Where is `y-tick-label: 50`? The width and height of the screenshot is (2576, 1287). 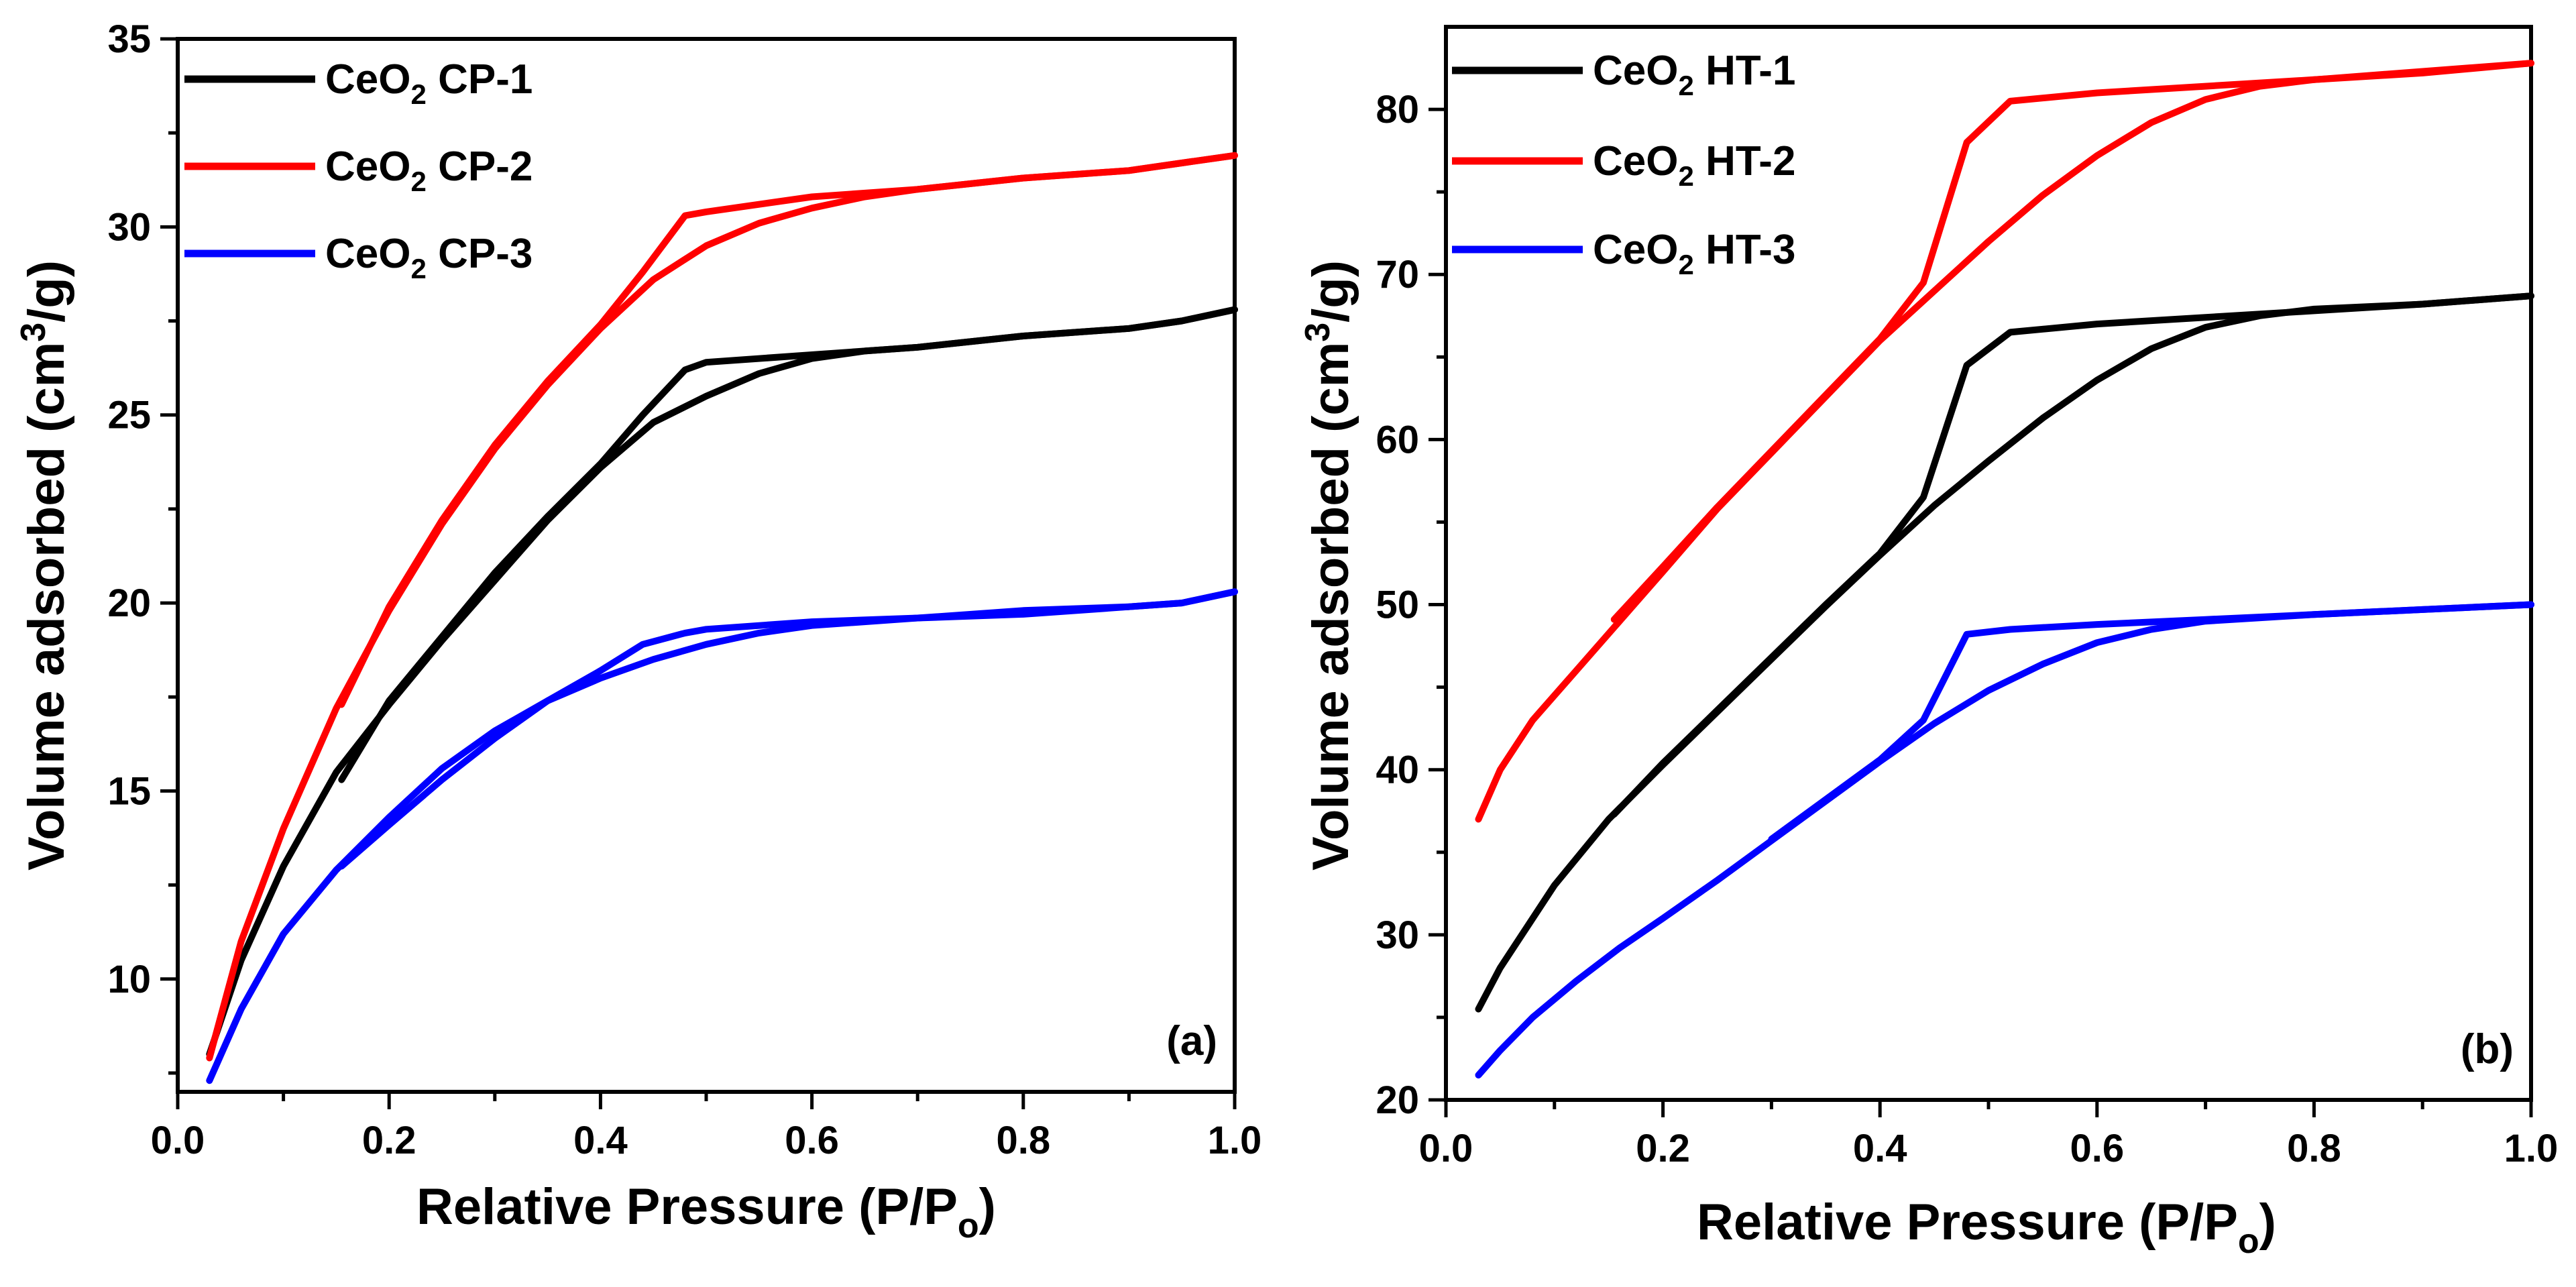
y-tick-label: 50 is located at coordinates (1397, 605).